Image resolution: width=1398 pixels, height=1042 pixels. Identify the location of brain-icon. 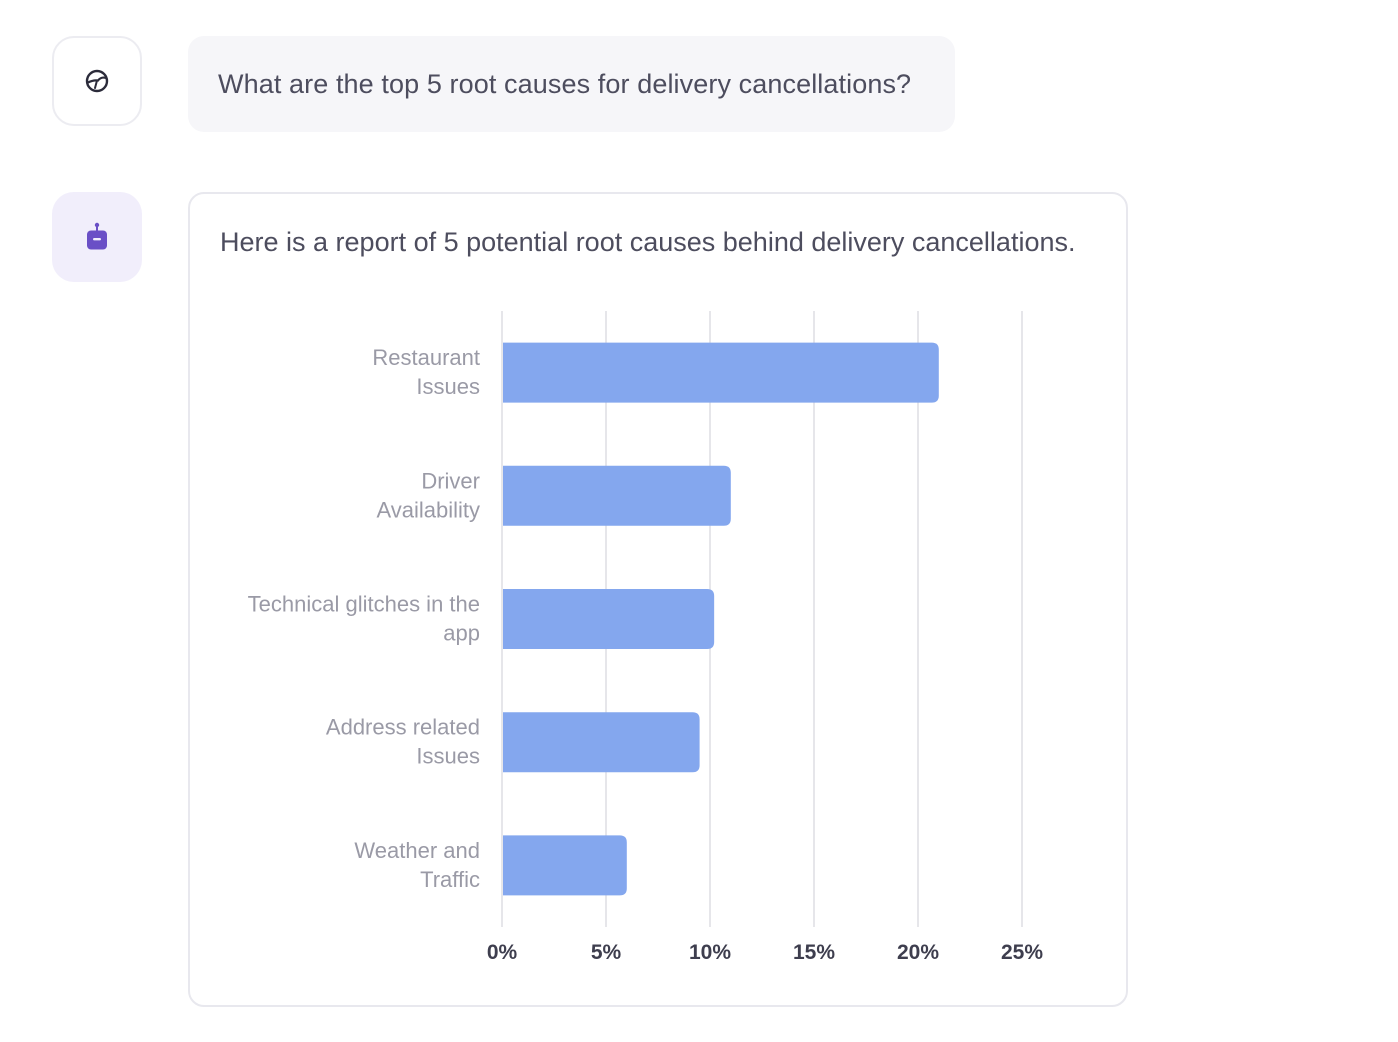
(97, 81).